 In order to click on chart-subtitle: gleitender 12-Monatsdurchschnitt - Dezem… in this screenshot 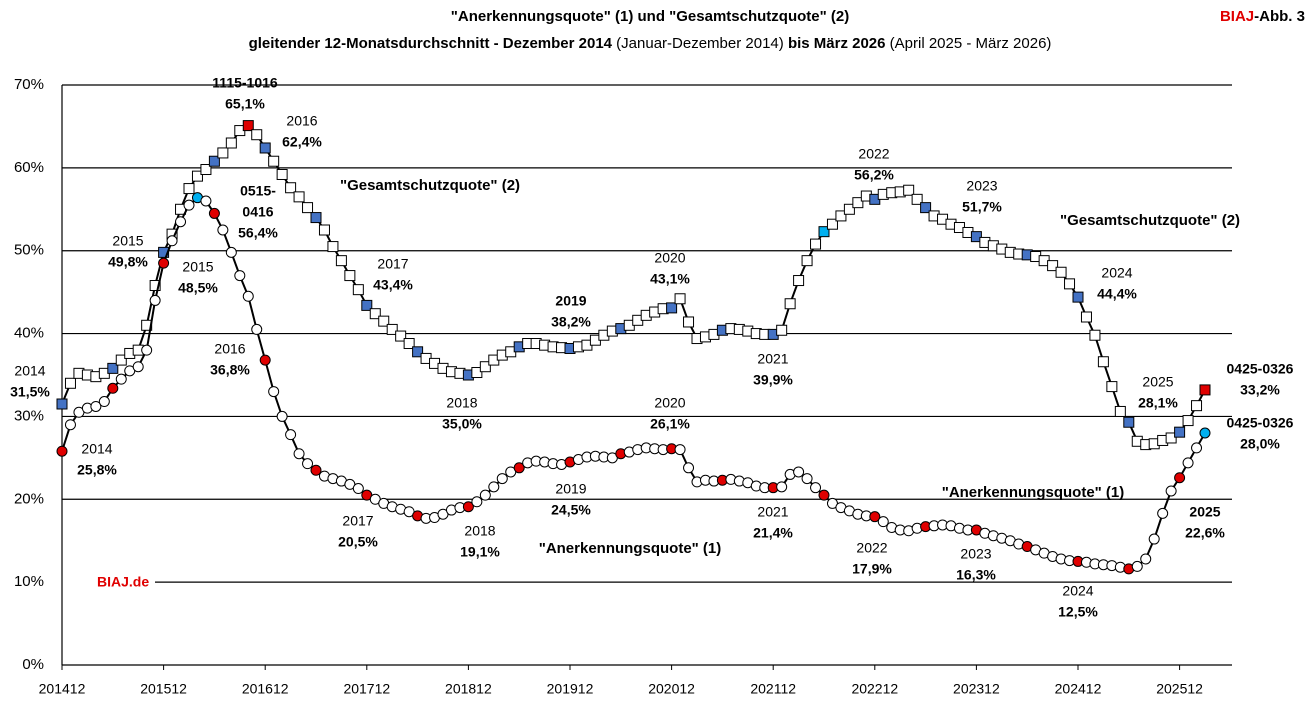, I will do `click(650, 43)`.